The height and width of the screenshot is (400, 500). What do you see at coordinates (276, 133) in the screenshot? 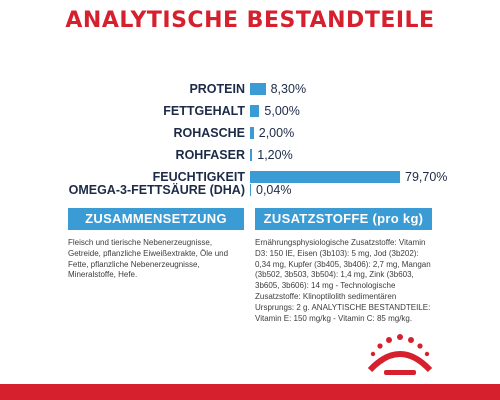
I see `nutrient-value: 2,00%` at bounding box center [276, 133].